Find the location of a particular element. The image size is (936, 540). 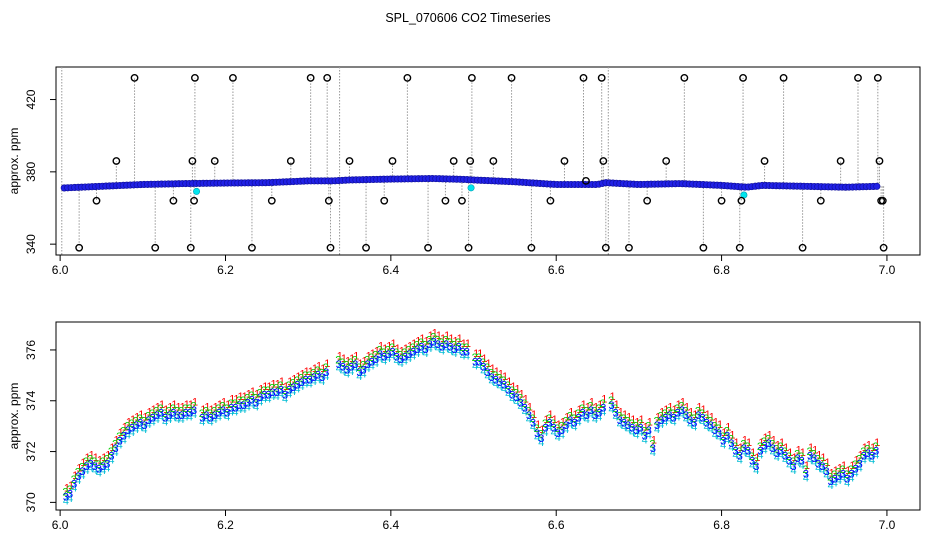

top-y-tick-label: 380 is located at coordinates (31, 172).